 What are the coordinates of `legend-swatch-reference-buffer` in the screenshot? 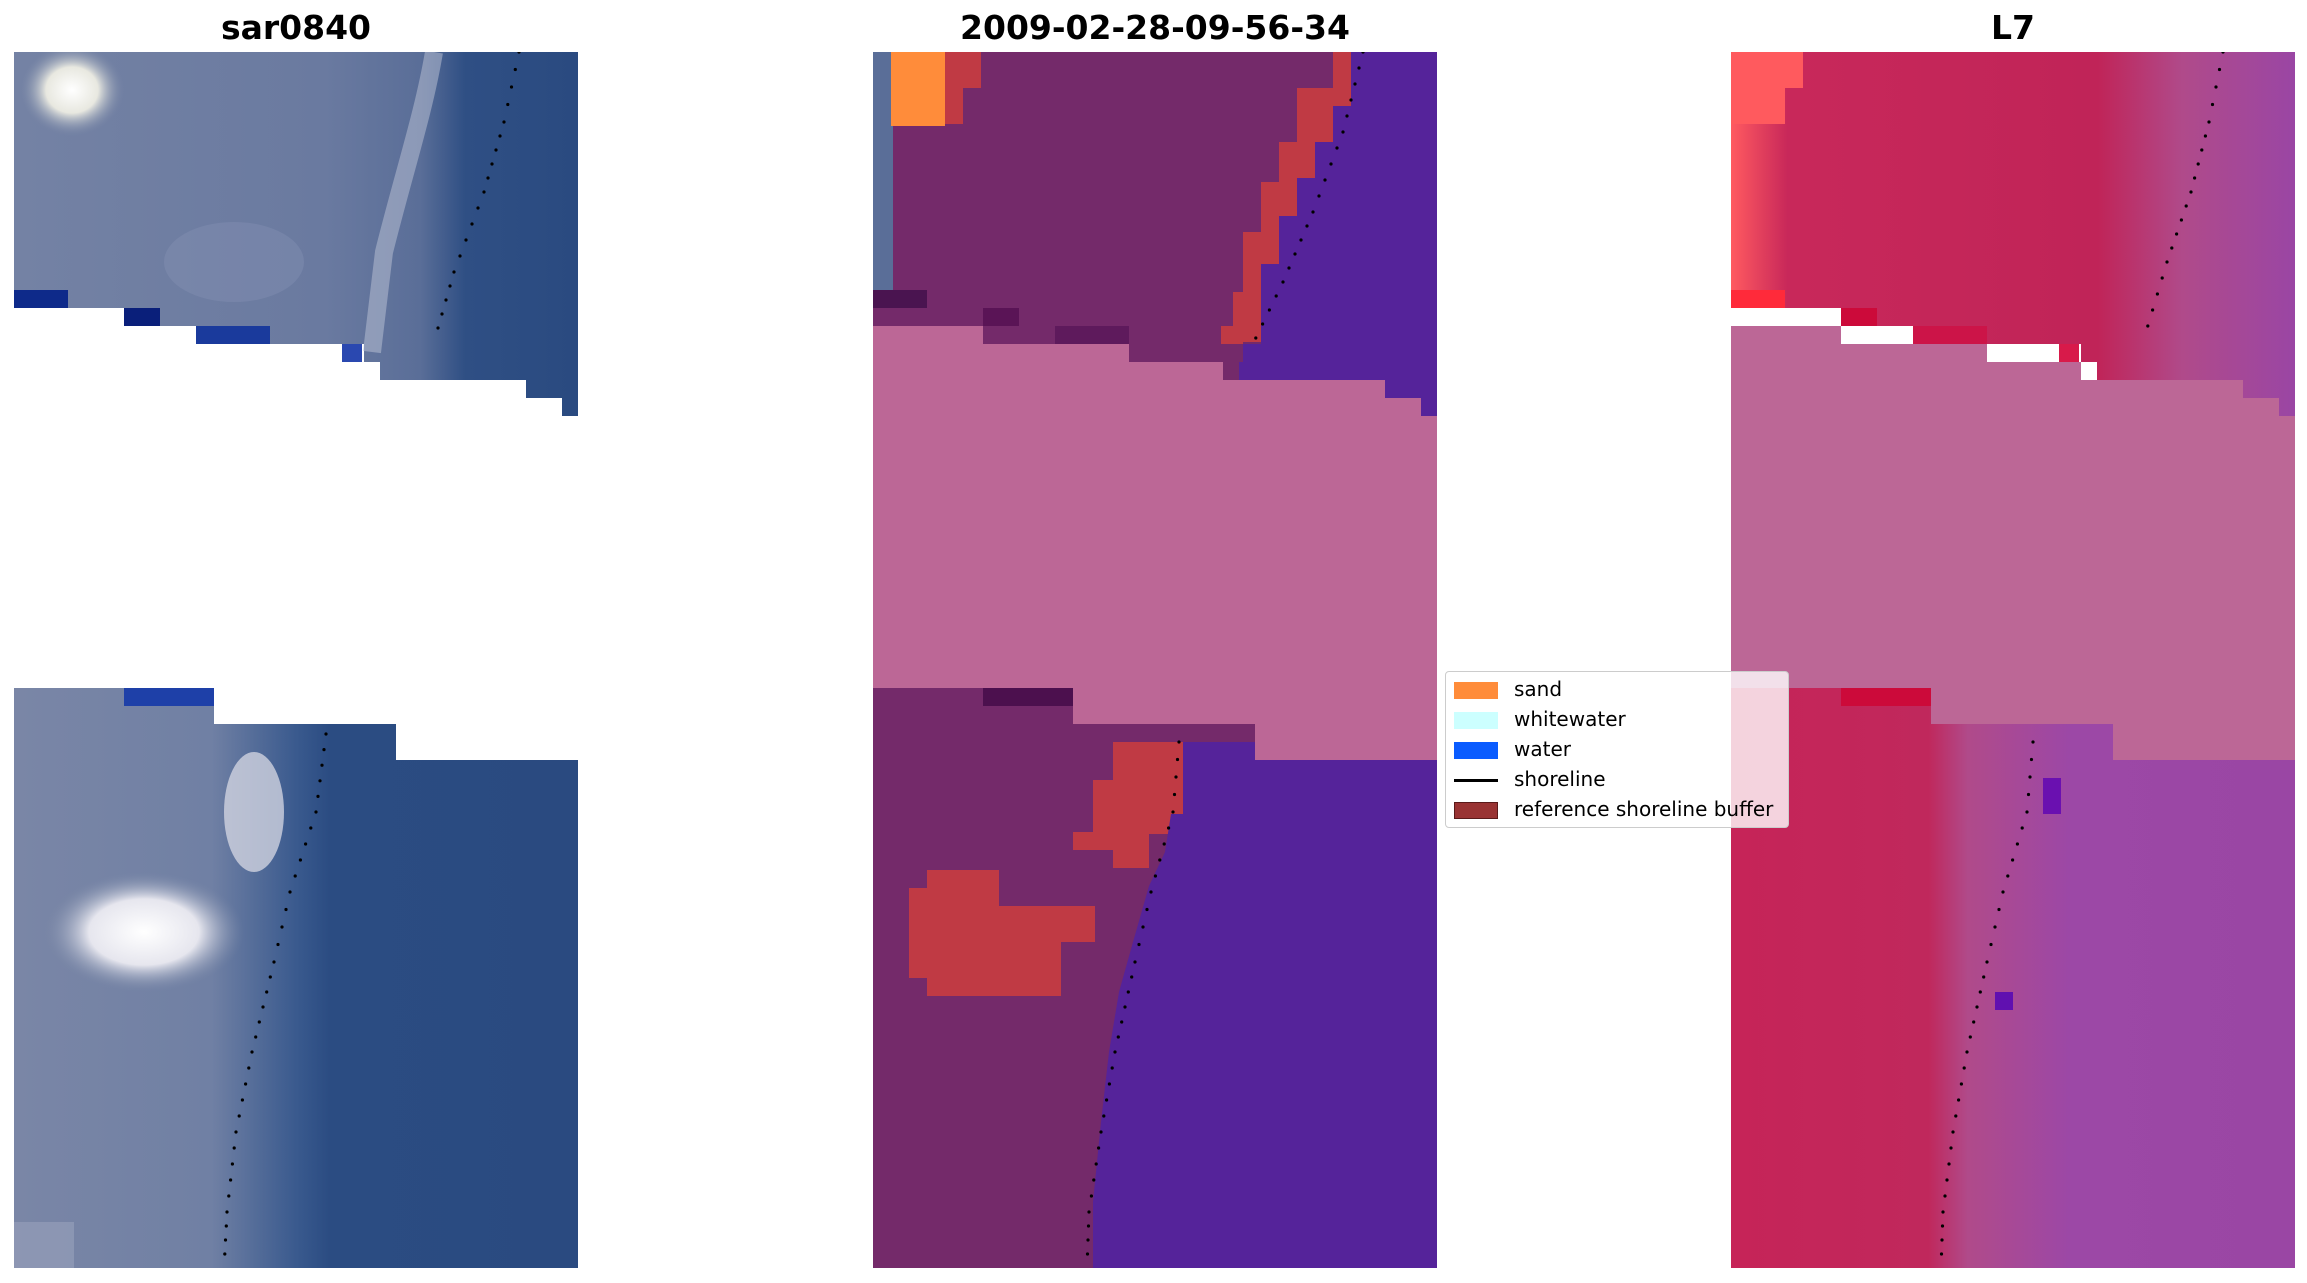 It's located at (1476, 810).